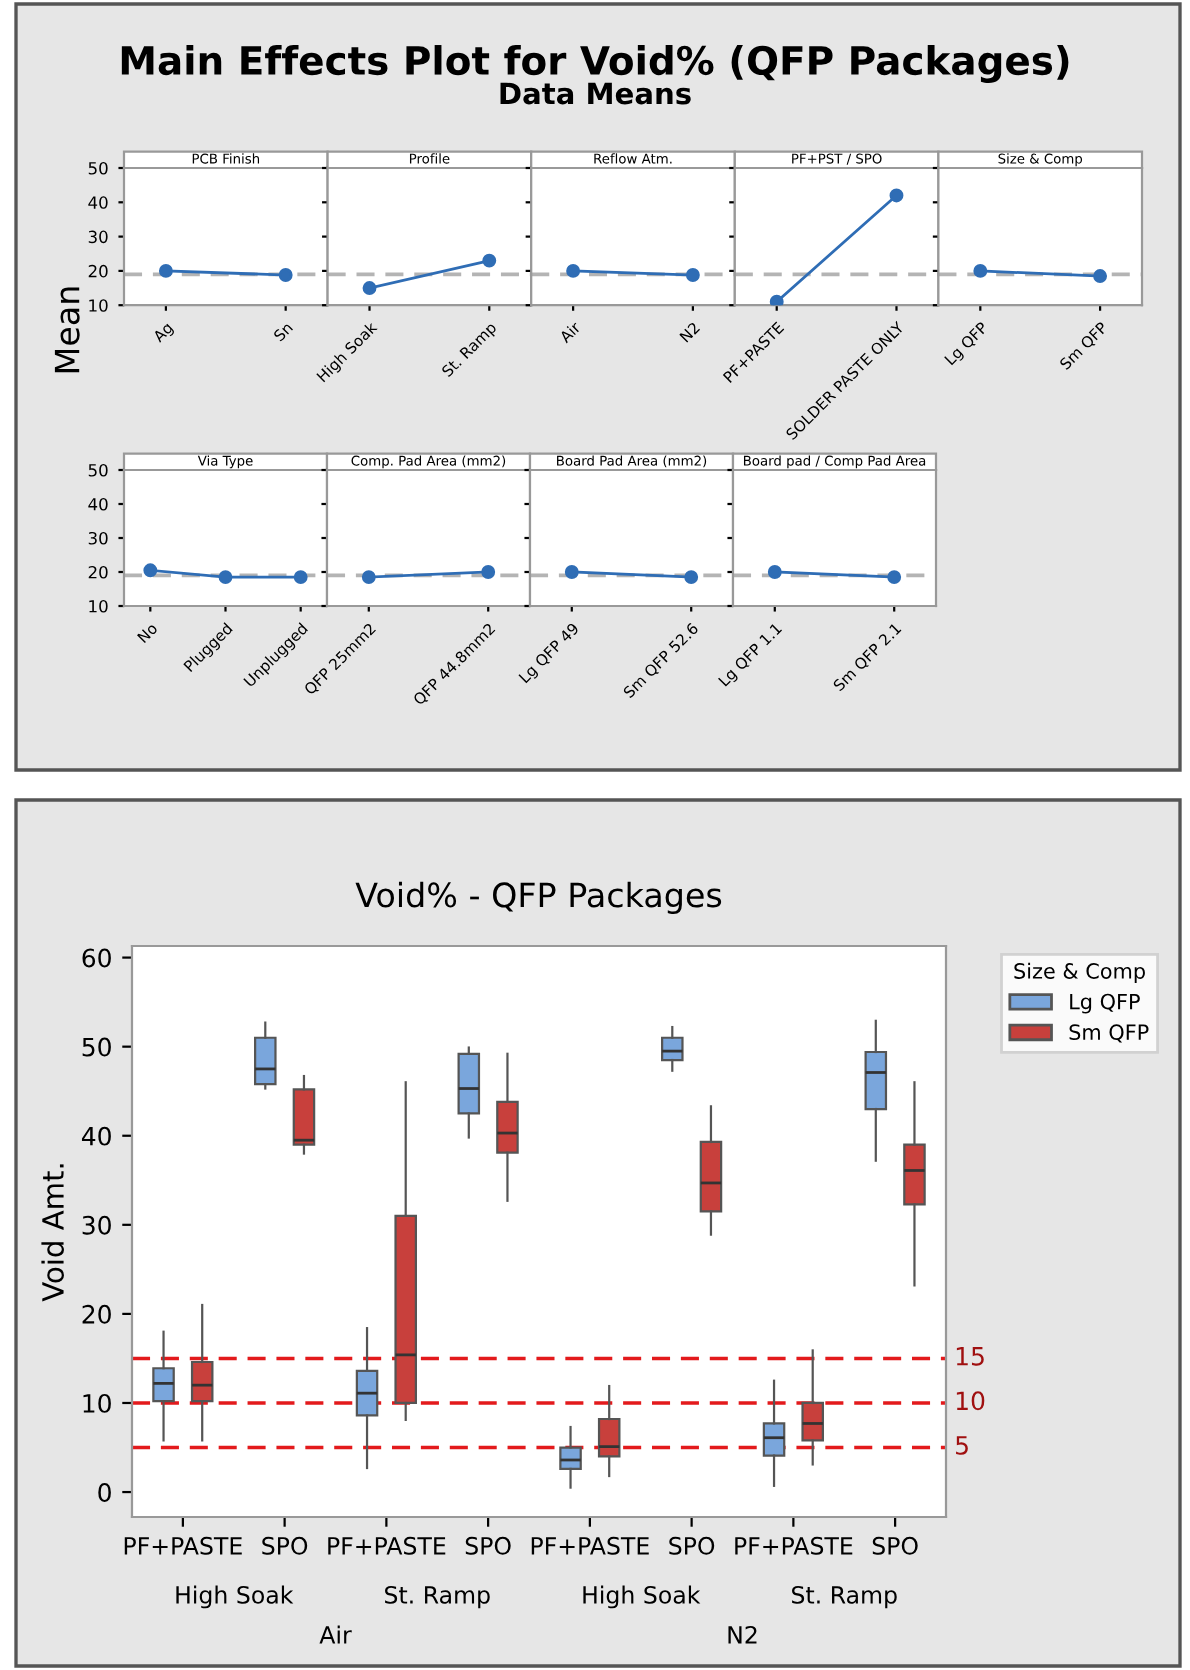 The height and width of the screenshot is (1670, 1190). What do you see at coordinates (538, 898) in the screenshot?
I see `chart-title: Void% - QFP Packages` at bounding box center [538, 898].